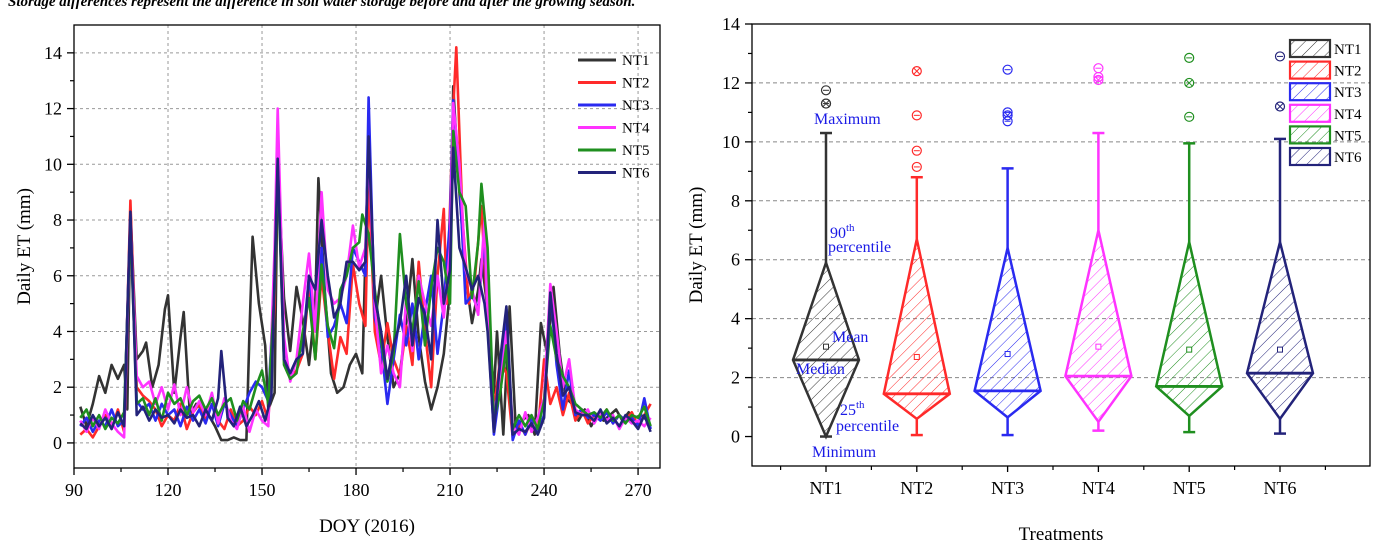 The image size is (1375, 542). I want to click on diamond-nt2, so click(917, 329).